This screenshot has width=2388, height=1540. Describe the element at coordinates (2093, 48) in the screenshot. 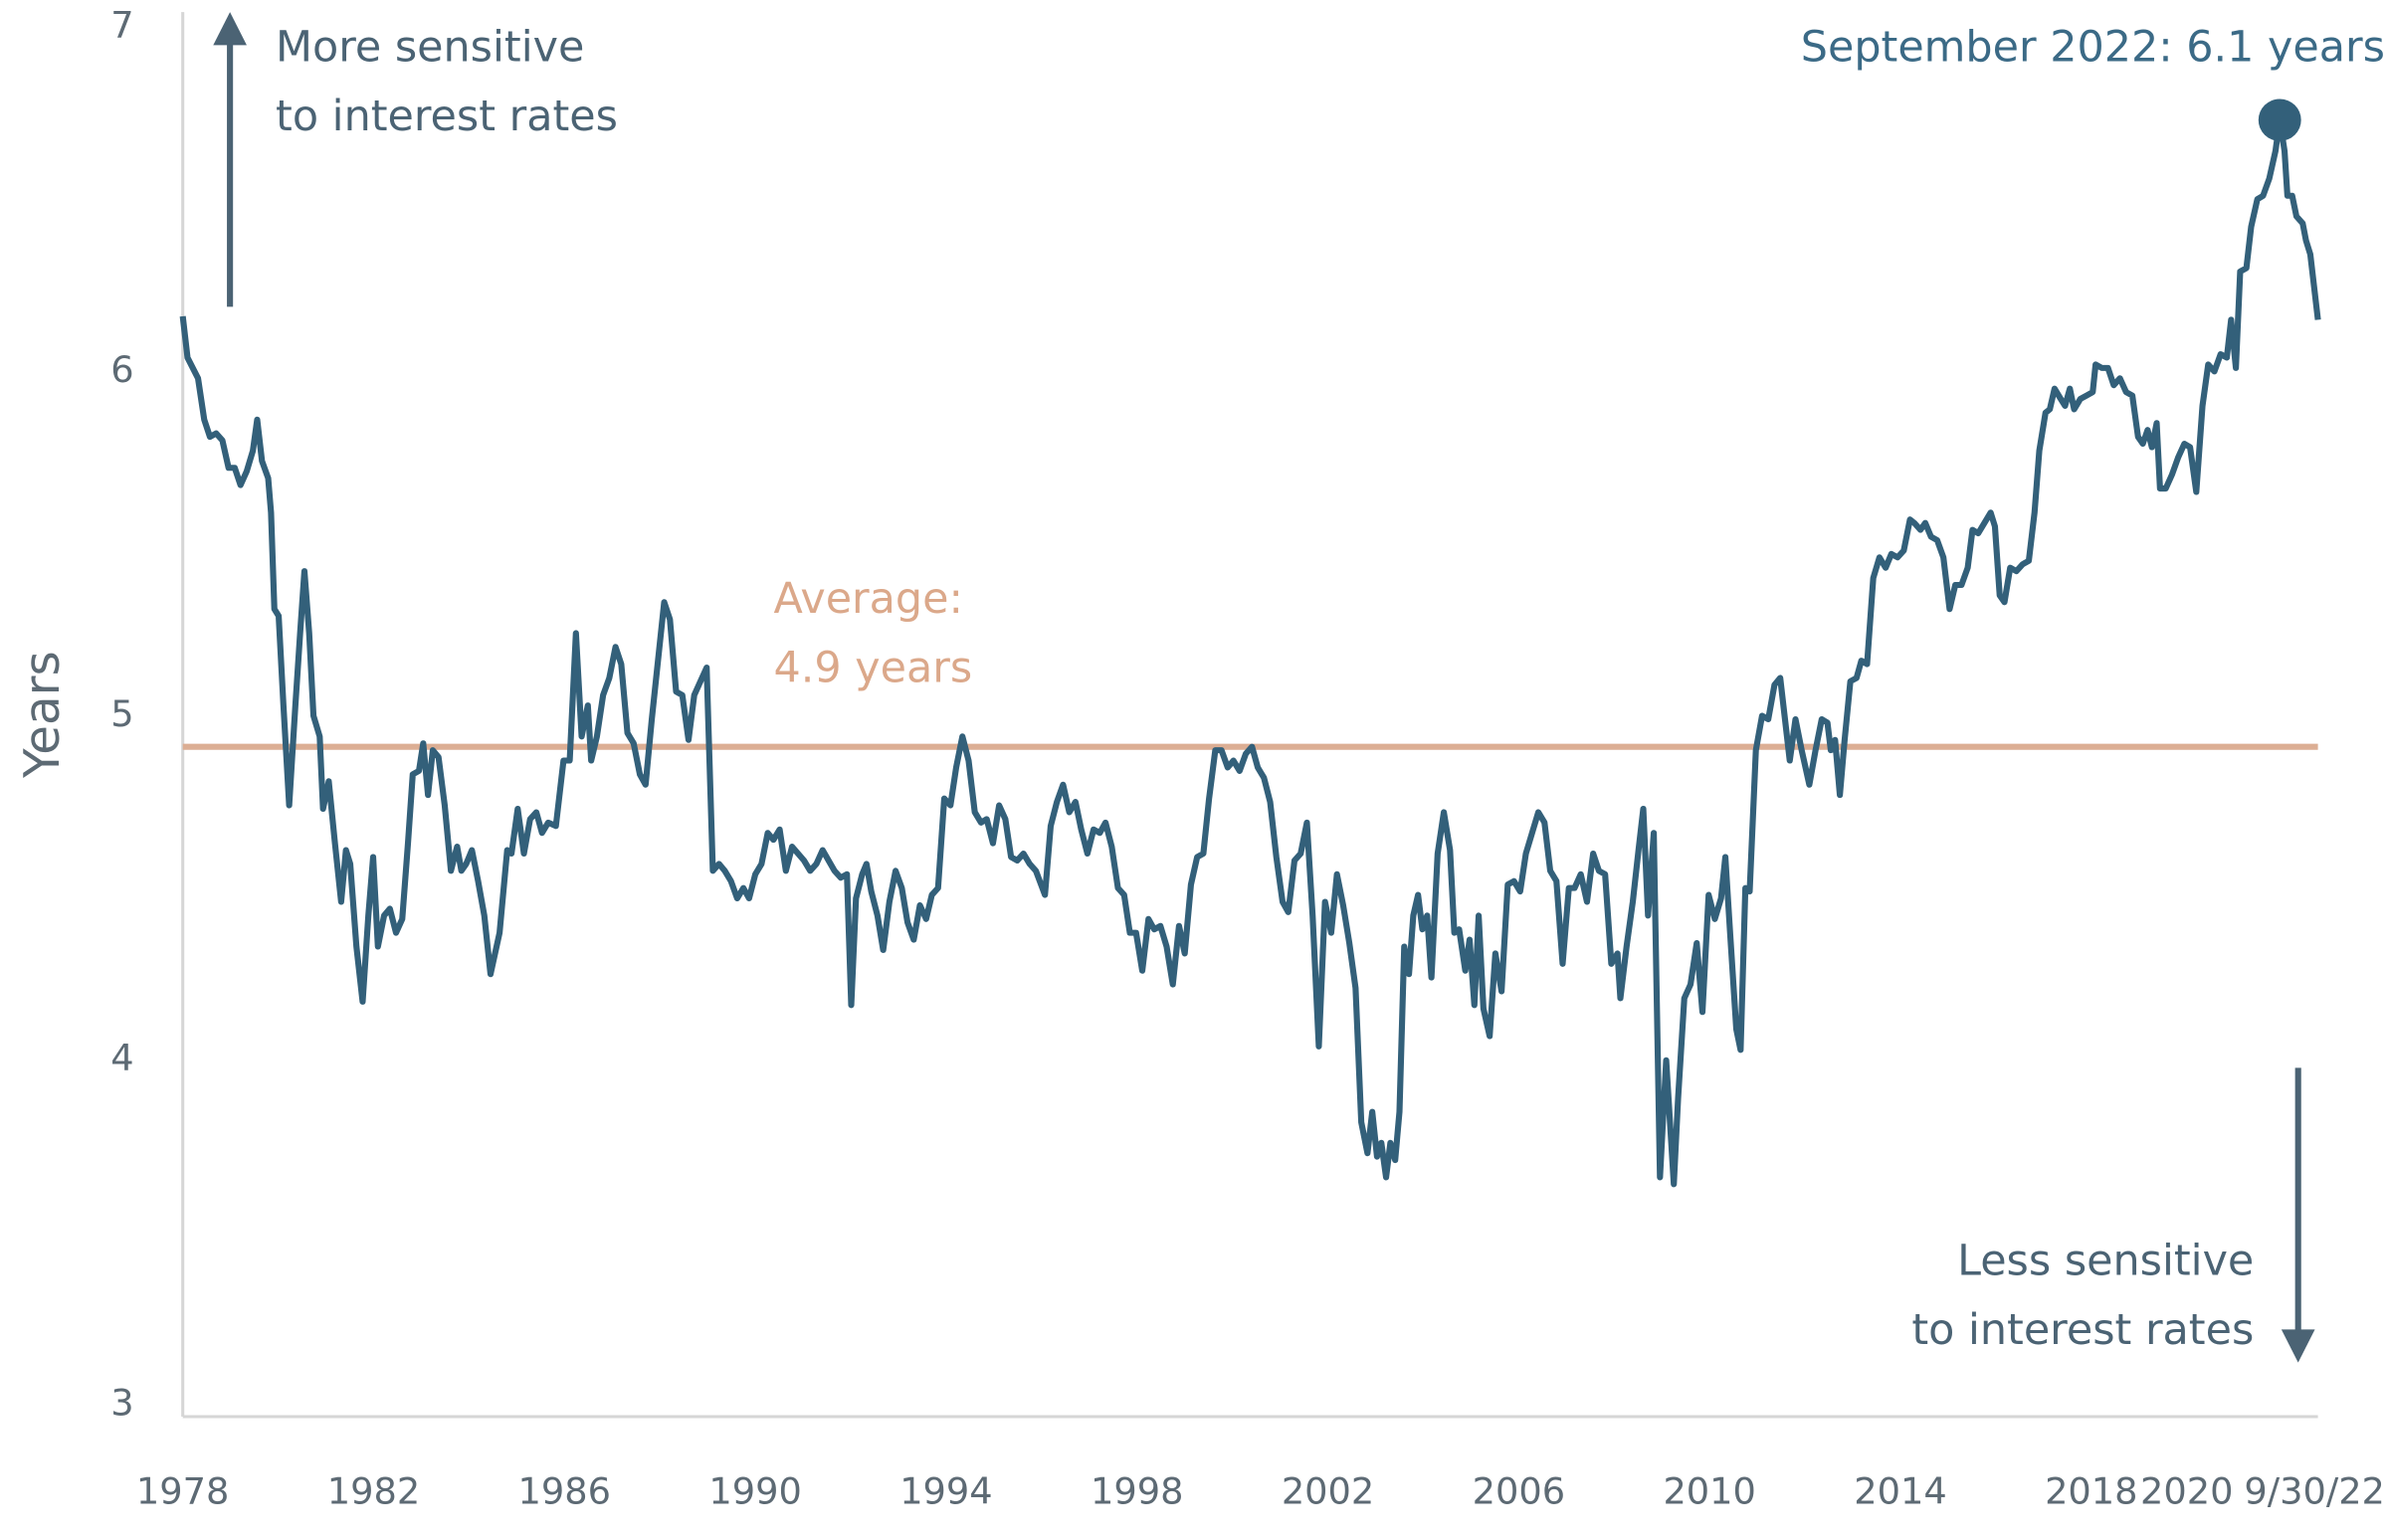

I see `highlight-label: September 2022: 6.1 years` at that location.